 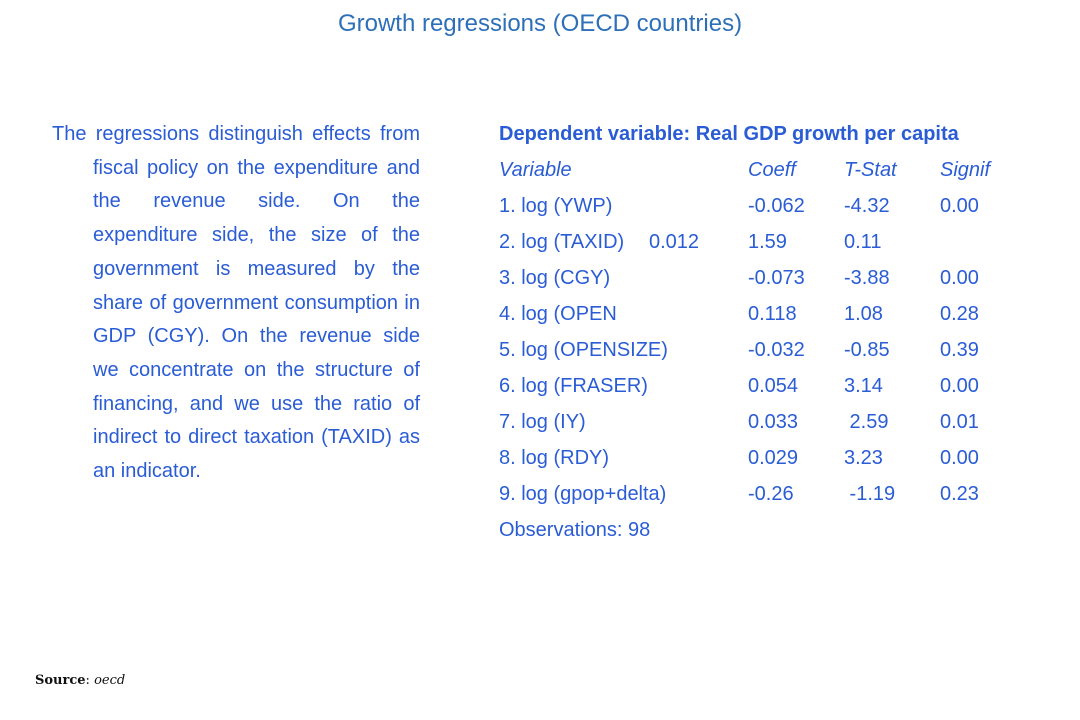 I want to click on cell-tstat: 2.59, so click(x=866, y=422).